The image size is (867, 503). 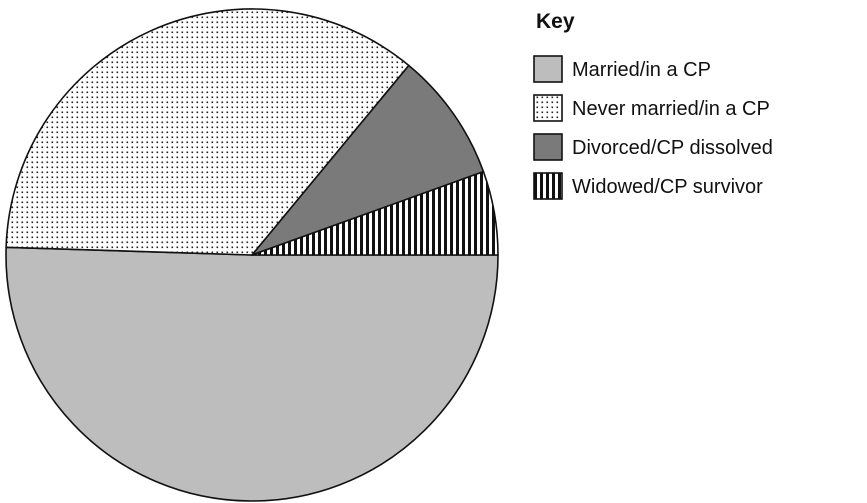 What do you see at coordinates (548, 147) in the screenshot?
I see `legend-swatch-divorced-cp-dissolved` at bounding box center [548, 147].